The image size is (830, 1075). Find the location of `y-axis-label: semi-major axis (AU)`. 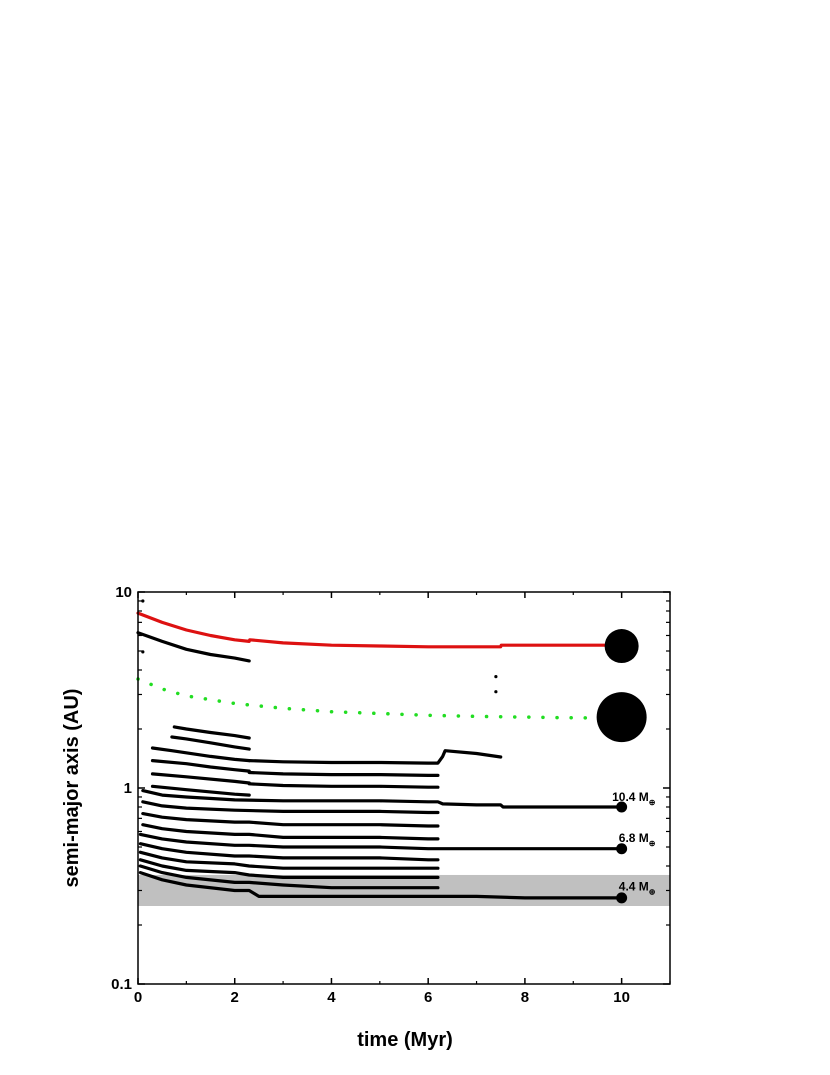

y-axis-label: semi-major axis (AU) is located at coordinates (72, 788).